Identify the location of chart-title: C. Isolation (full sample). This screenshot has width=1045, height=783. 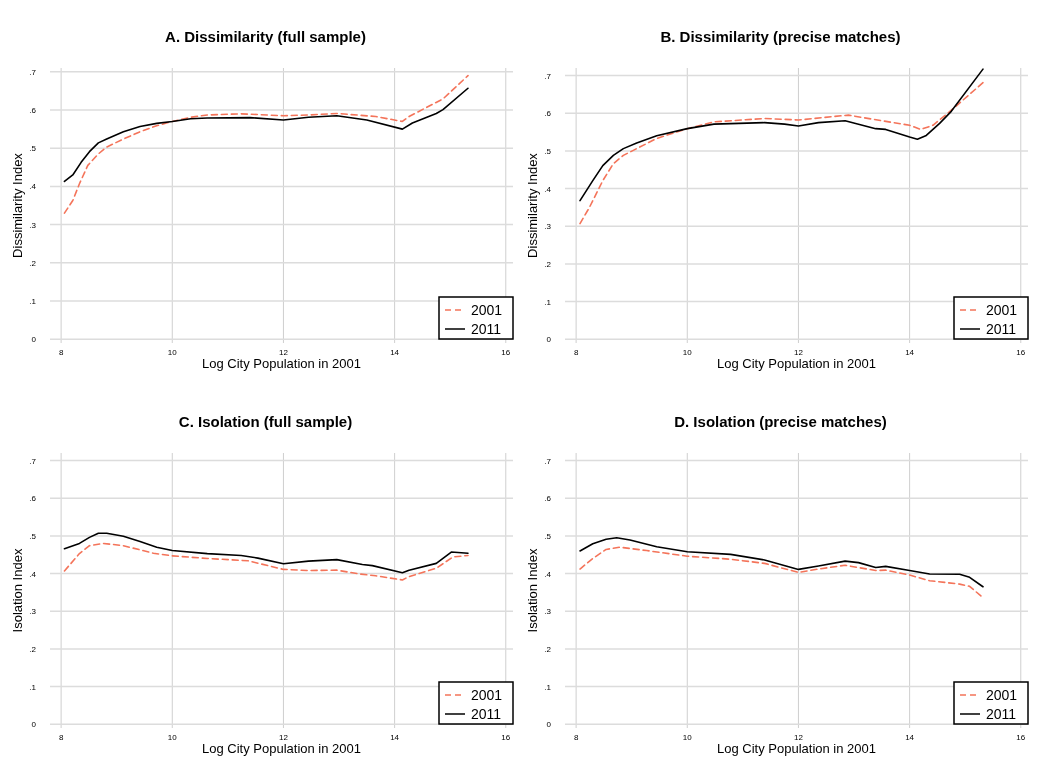
(265, 421).